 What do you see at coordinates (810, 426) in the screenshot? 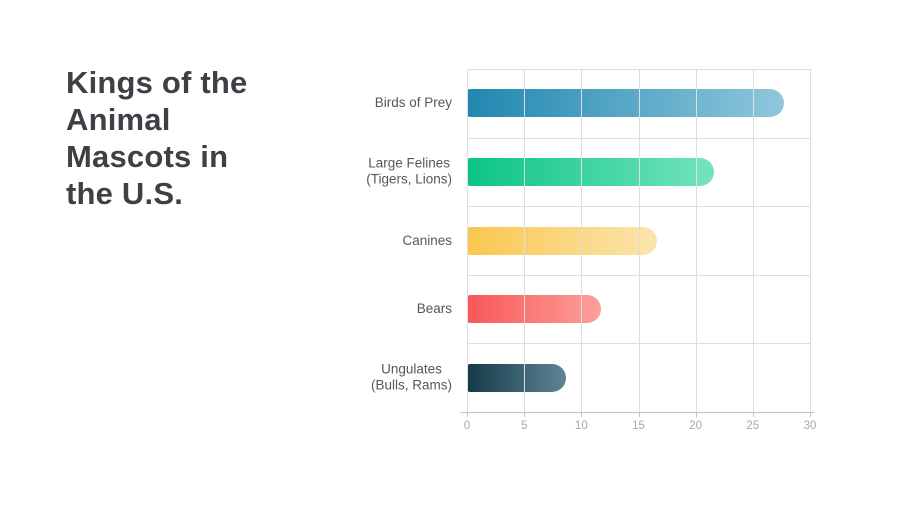
I see `x-tick-label-30: 30` at bounding box center [810, 426].